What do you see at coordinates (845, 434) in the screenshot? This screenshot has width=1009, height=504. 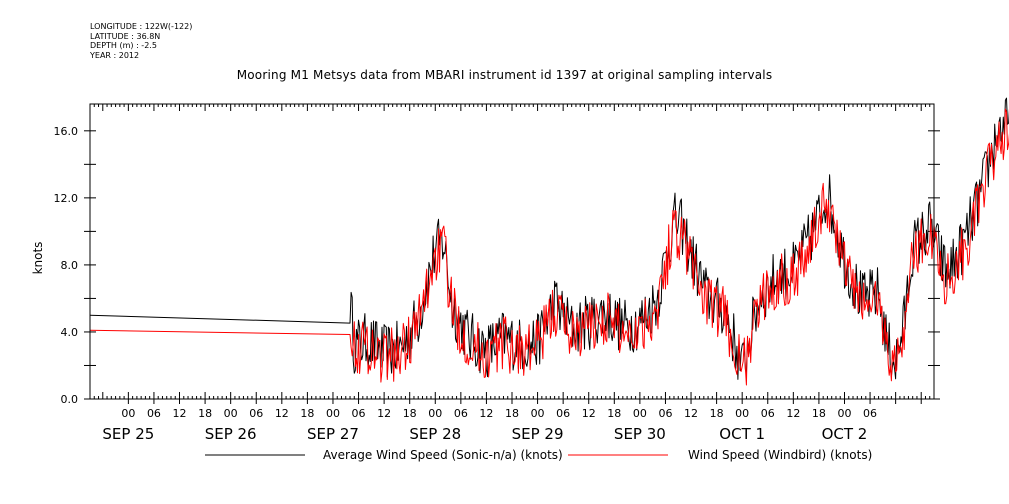 I see `x-day-label: OCT 2` at bounding box center [845, 434].